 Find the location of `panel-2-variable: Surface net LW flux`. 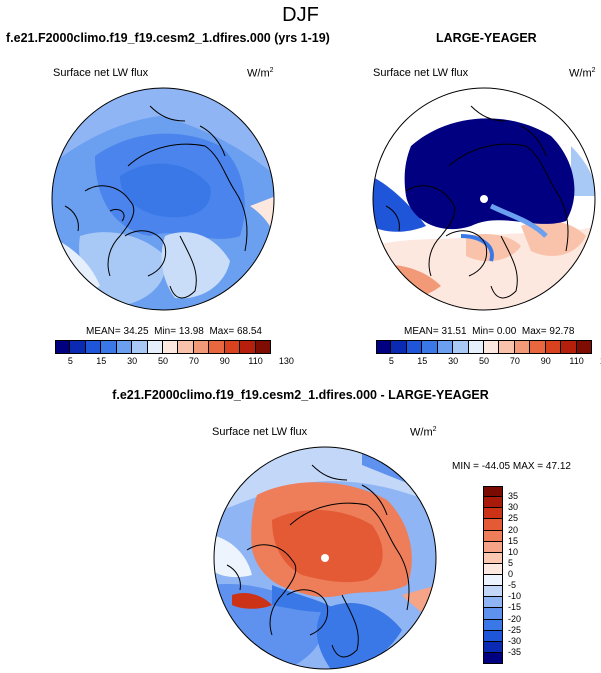

panel-2-variable: Surface net LW flux is located at coordinates (421, 73).